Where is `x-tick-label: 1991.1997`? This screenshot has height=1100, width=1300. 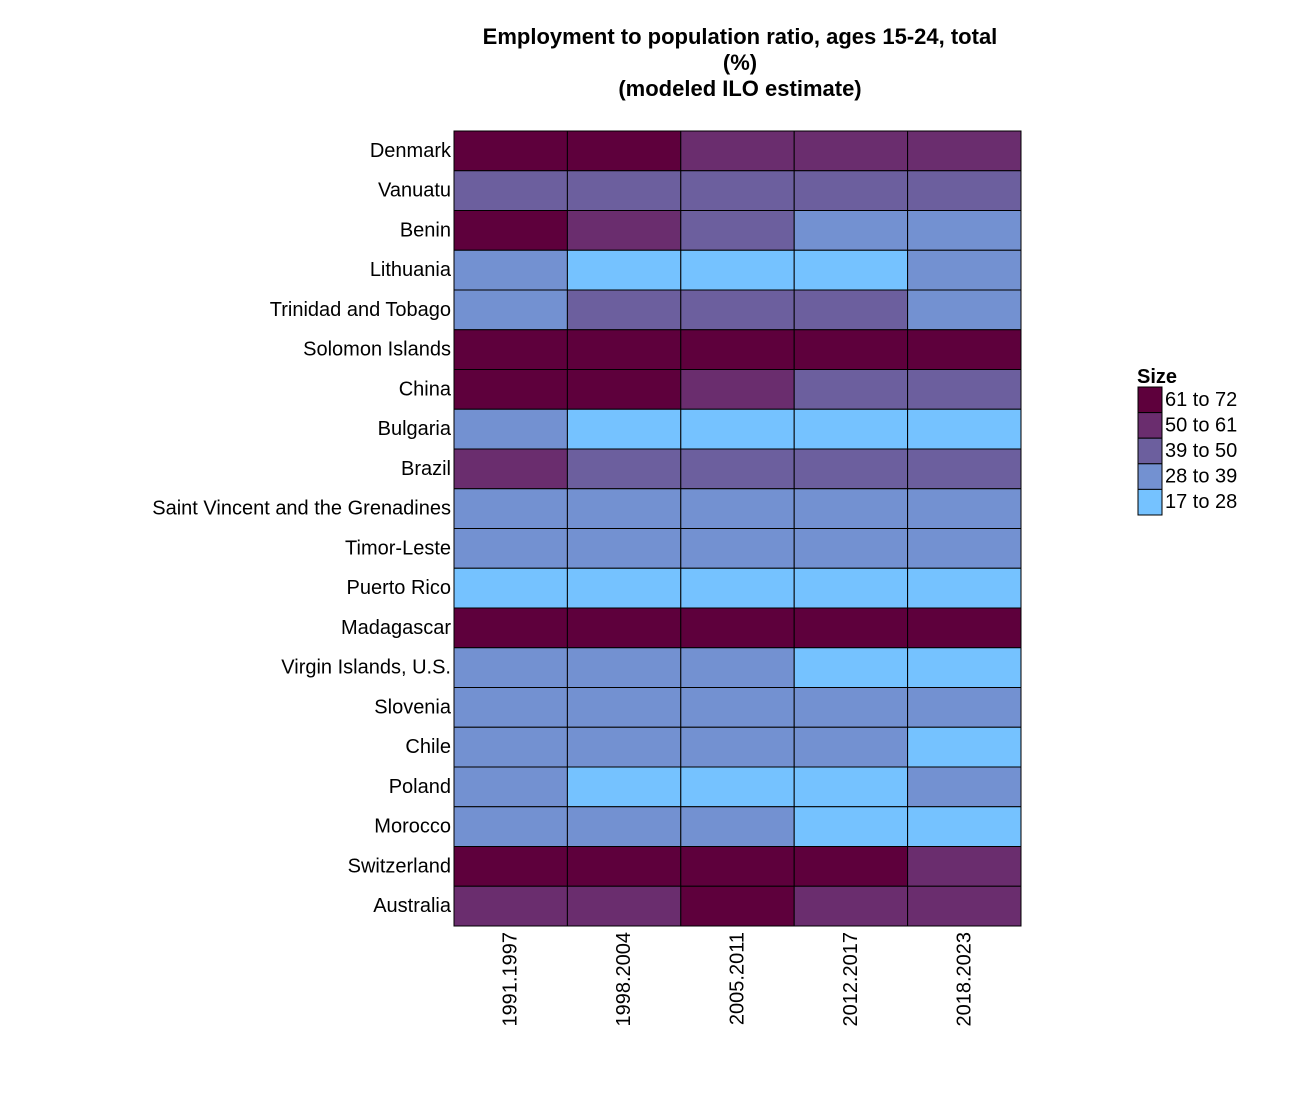 x-tick-label: 1991.1997 is located at coordinates (511, 979).